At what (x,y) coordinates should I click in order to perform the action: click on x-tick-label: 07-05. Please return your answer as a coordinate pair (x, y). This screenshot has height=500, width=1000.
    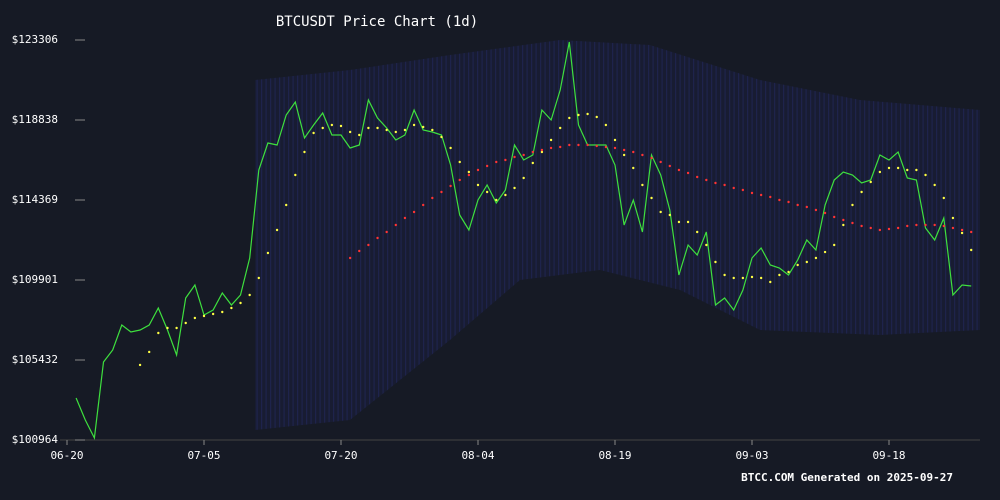
    Looking at the image, I should click on (203, 455).